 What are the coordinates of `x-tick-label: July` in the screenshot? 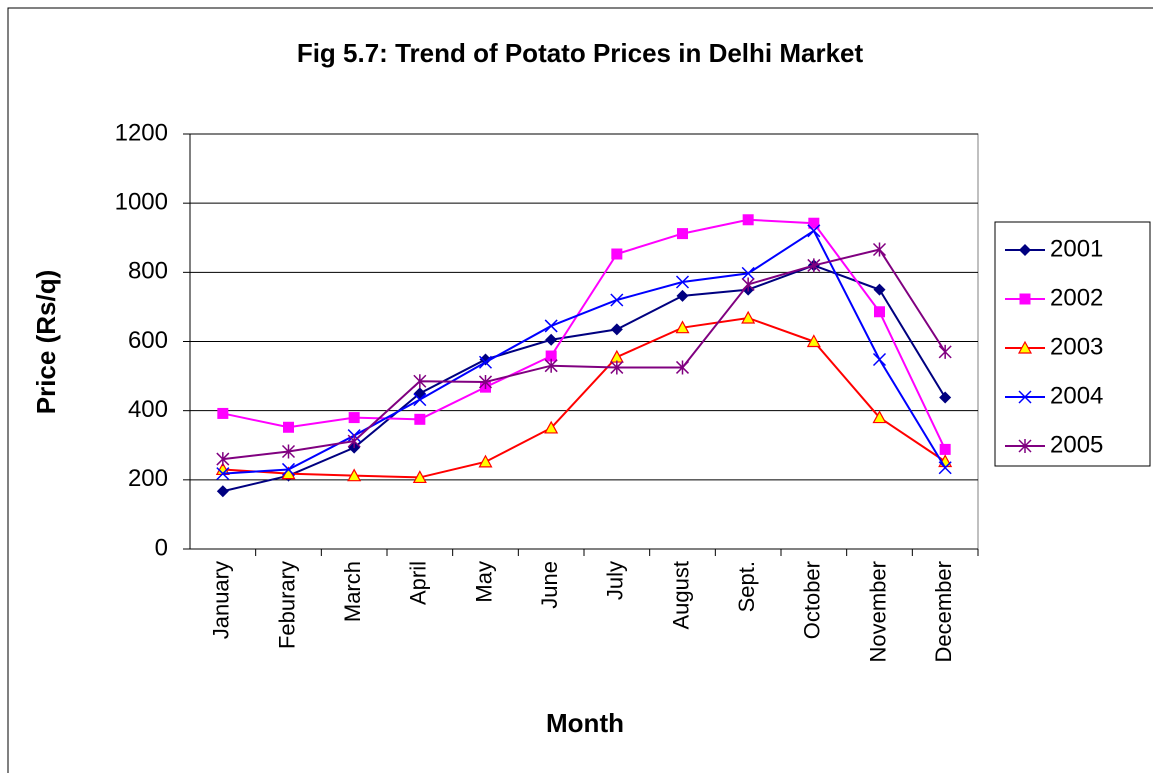 It's located at (615, 580).